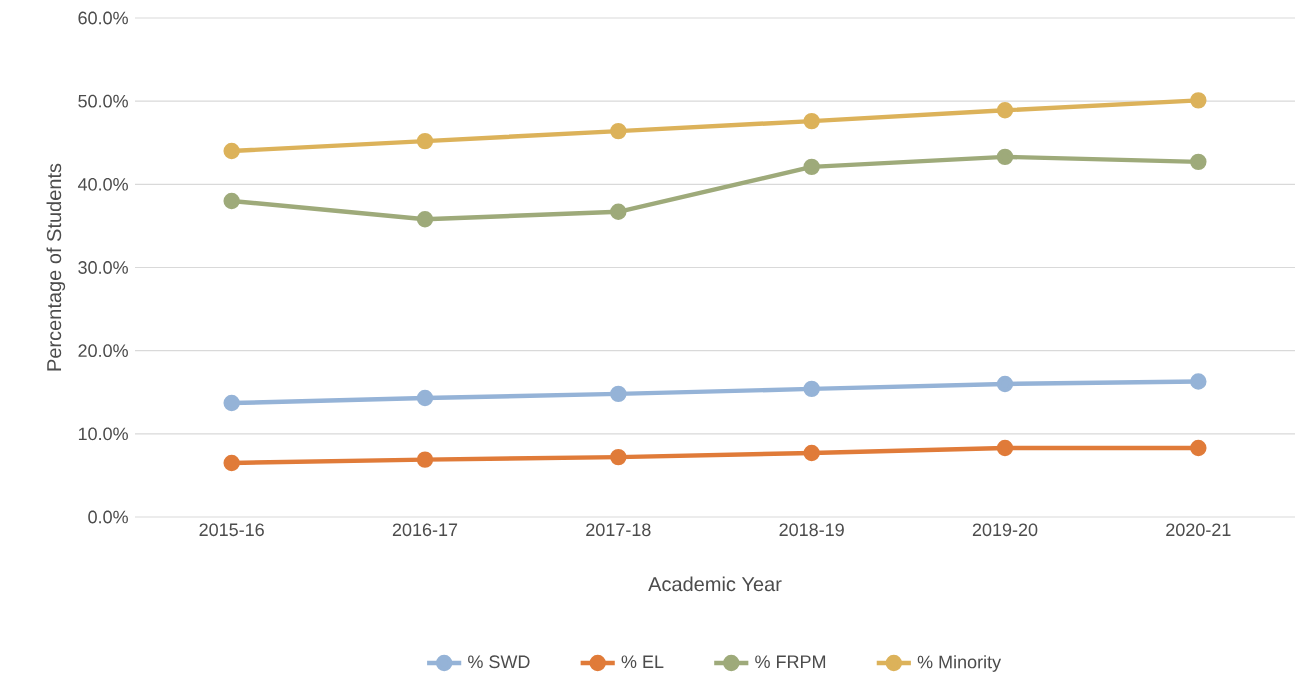  What do you see at coordinates (790, 662) in the screenshot?
I see `legend-label: % FRPM` at bounding box center [790, 662].